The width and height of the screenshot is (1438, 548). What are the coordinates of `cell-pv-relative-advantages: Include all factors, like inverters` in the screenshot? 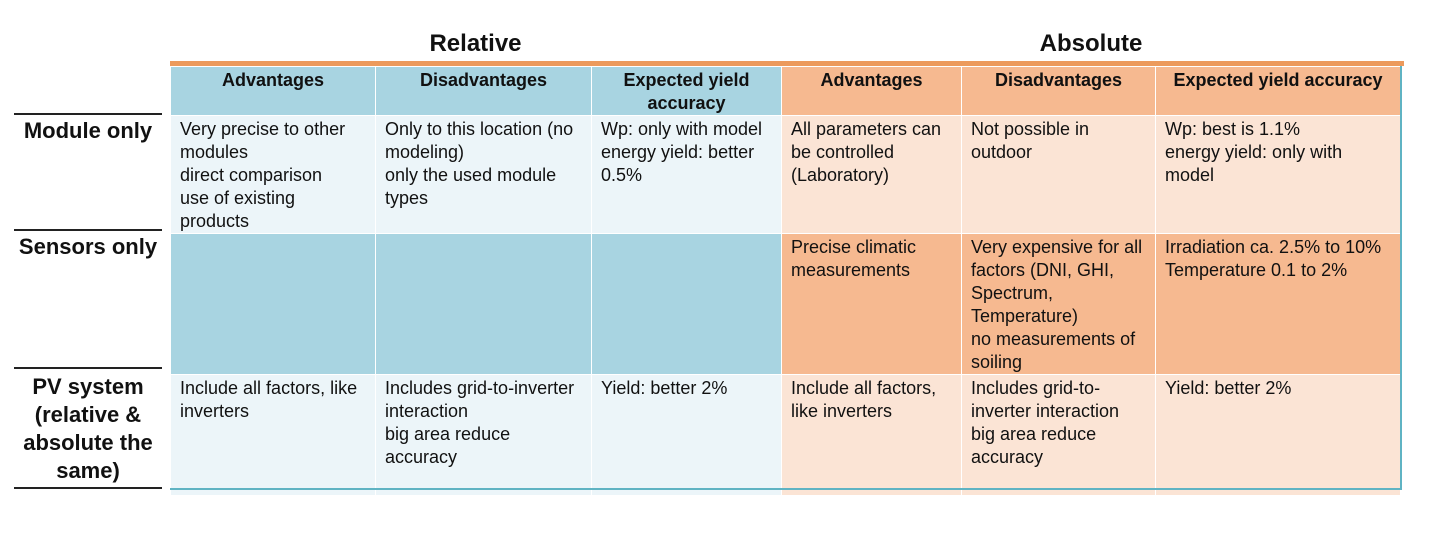 It's located at (273, 435).